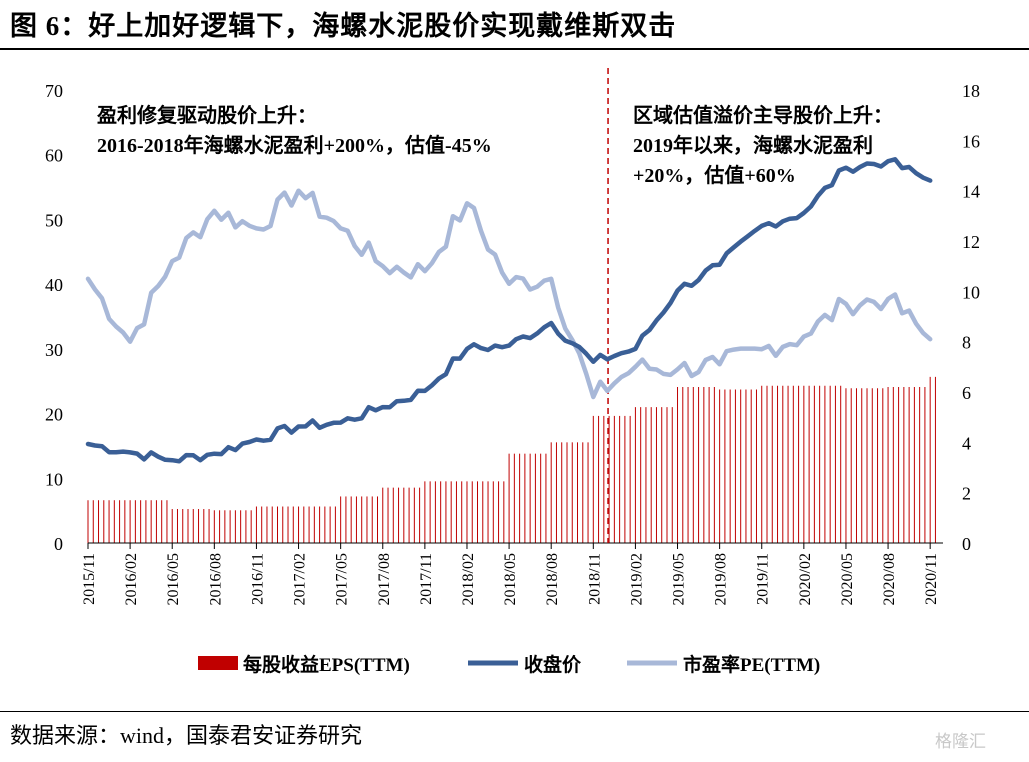 Image resolution: width=1029 pixels, height=762 pixels. What do you see at coordinates (173, 579) in the screenshot?
I see `x-tick-label: 2016/05` at bounding box center [173, 579].